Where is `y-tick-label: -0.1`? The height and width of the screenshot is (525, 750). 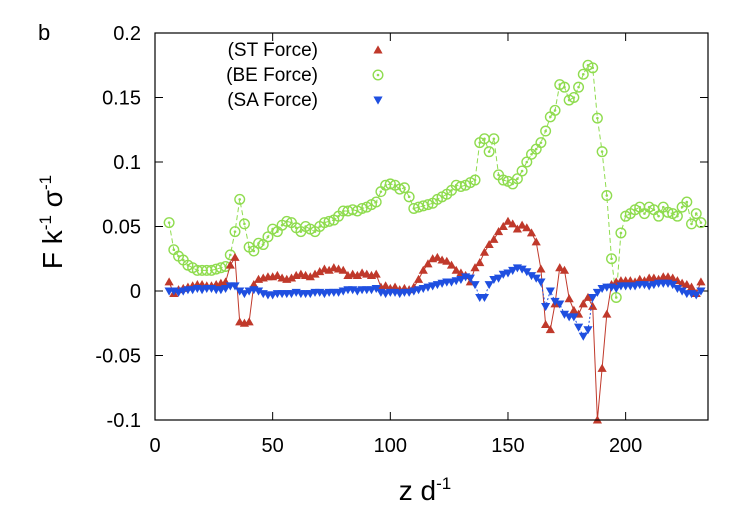
y-tick-label: -0.1 is located at coordinates (124, 421).